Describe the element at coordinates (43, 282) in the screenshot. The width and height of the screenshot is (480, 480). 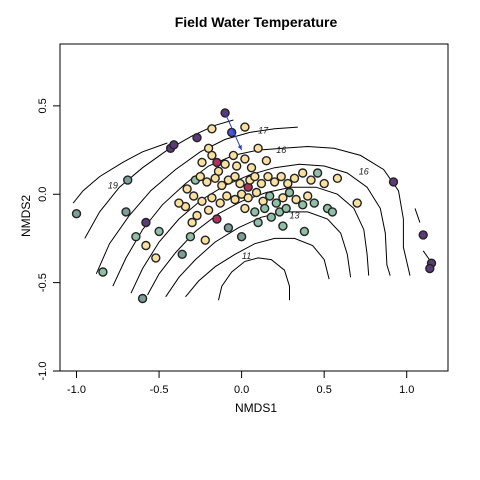
I see `y-tick-label: -0.5` at that location.